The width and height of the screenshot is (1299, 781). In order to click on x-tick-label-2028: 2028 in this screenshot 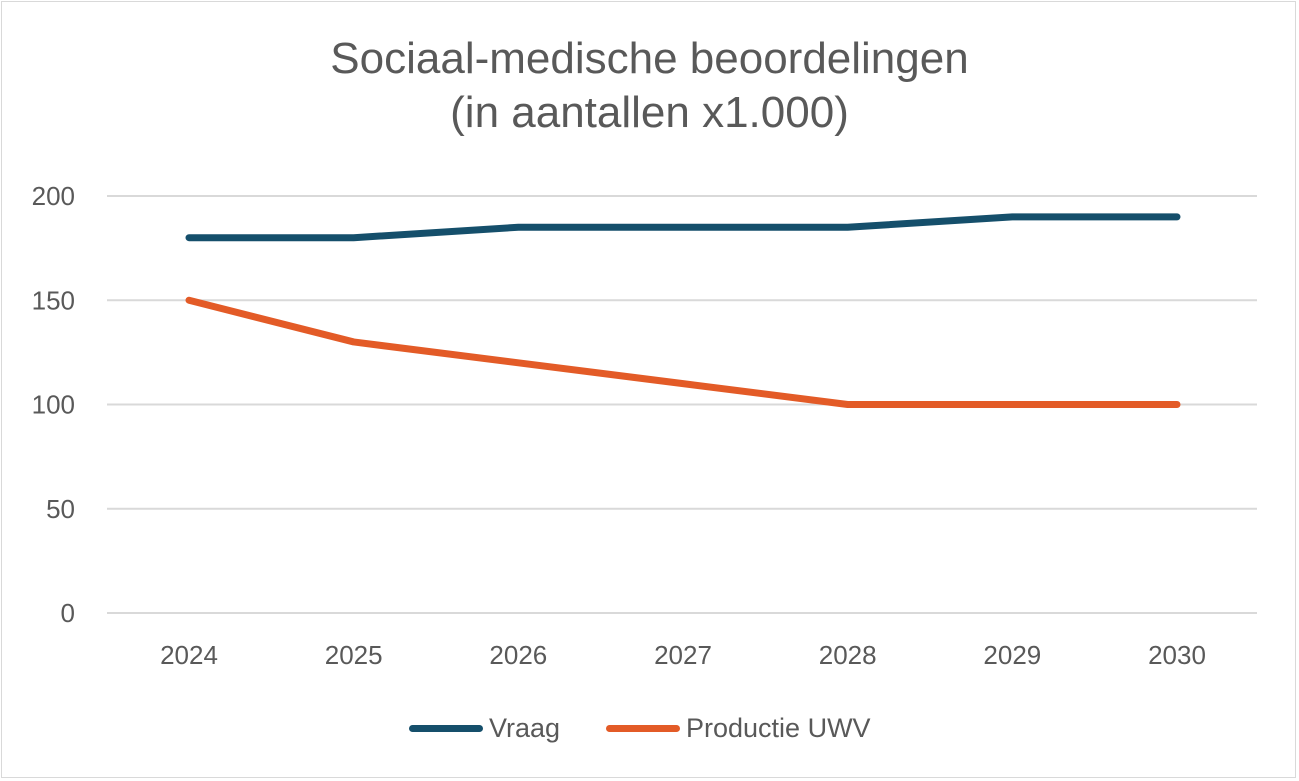, I will do `click(848, 655)`.